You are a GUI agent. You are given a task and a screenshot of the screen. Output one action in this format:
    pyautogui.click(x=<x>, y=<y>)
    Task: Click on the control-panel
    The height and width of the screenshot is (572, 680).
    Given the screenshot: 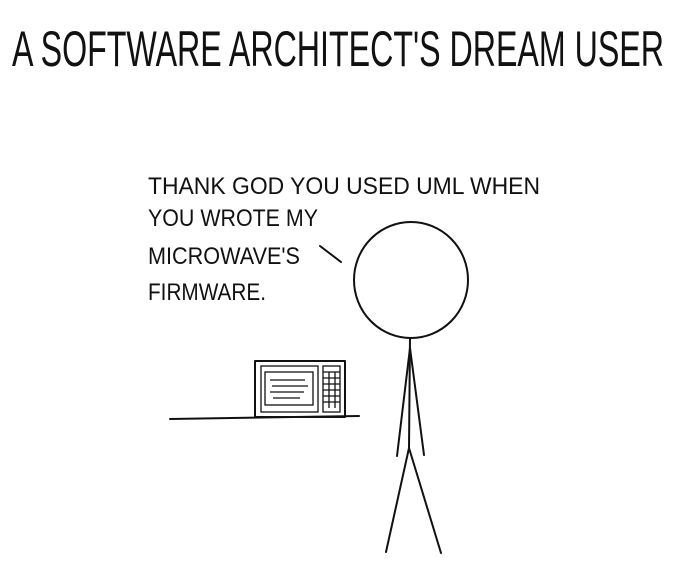 What is the action you would take?
    pyautogui.click(x=331, y=389)
    